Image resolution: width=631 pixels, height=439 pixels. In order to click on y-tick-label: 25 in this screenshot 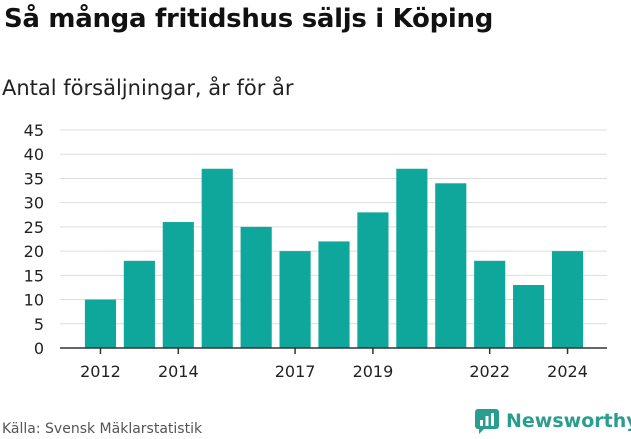, I will do `click(34, 227)`.